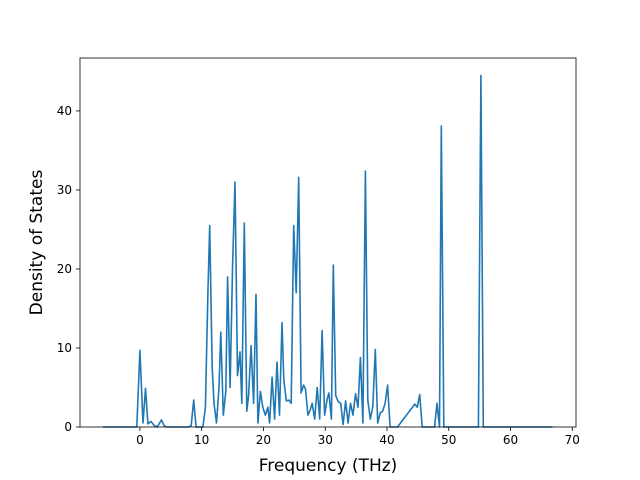  Describe the element at coordinates (572, 440) in the screenshot. I see `x-tick-label: 70` at that location.